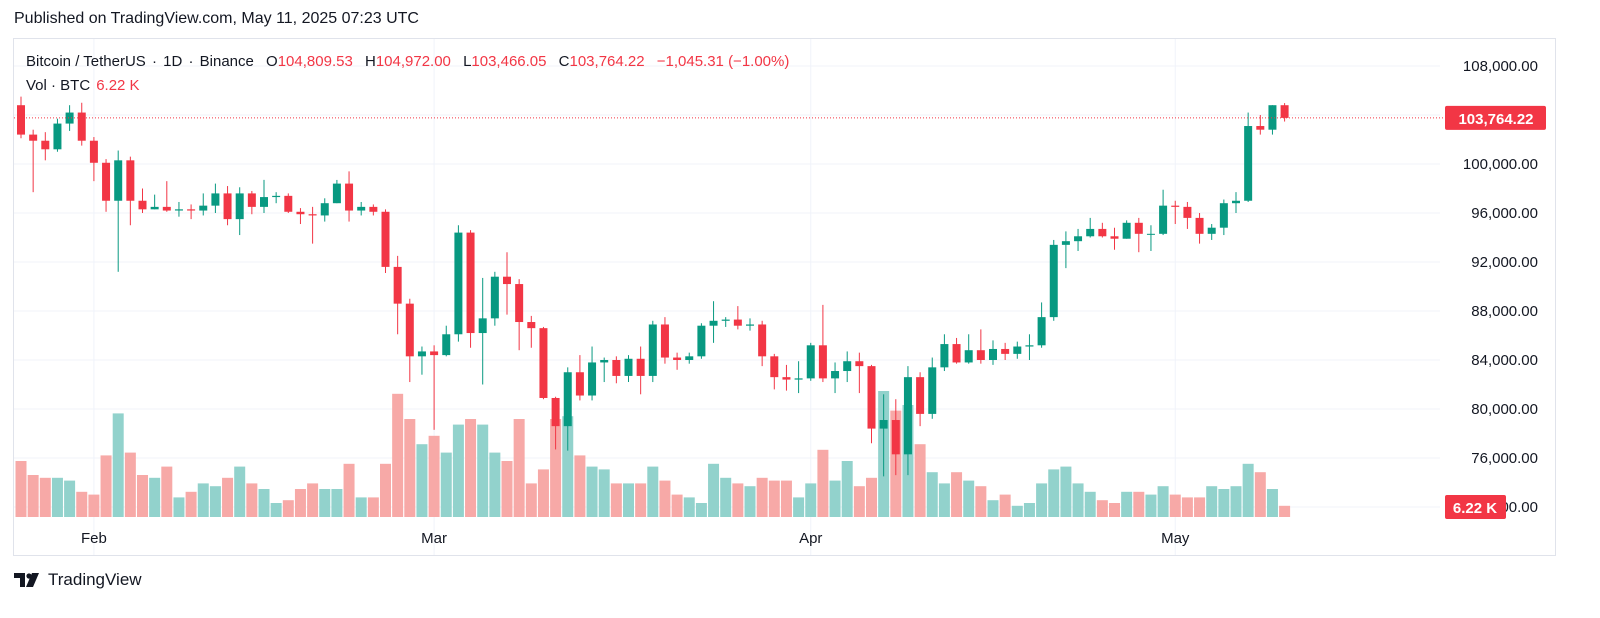 This screenshot has width=1600, height=618. I want to click on volume-value: 6.22 K, so click(118, 85).